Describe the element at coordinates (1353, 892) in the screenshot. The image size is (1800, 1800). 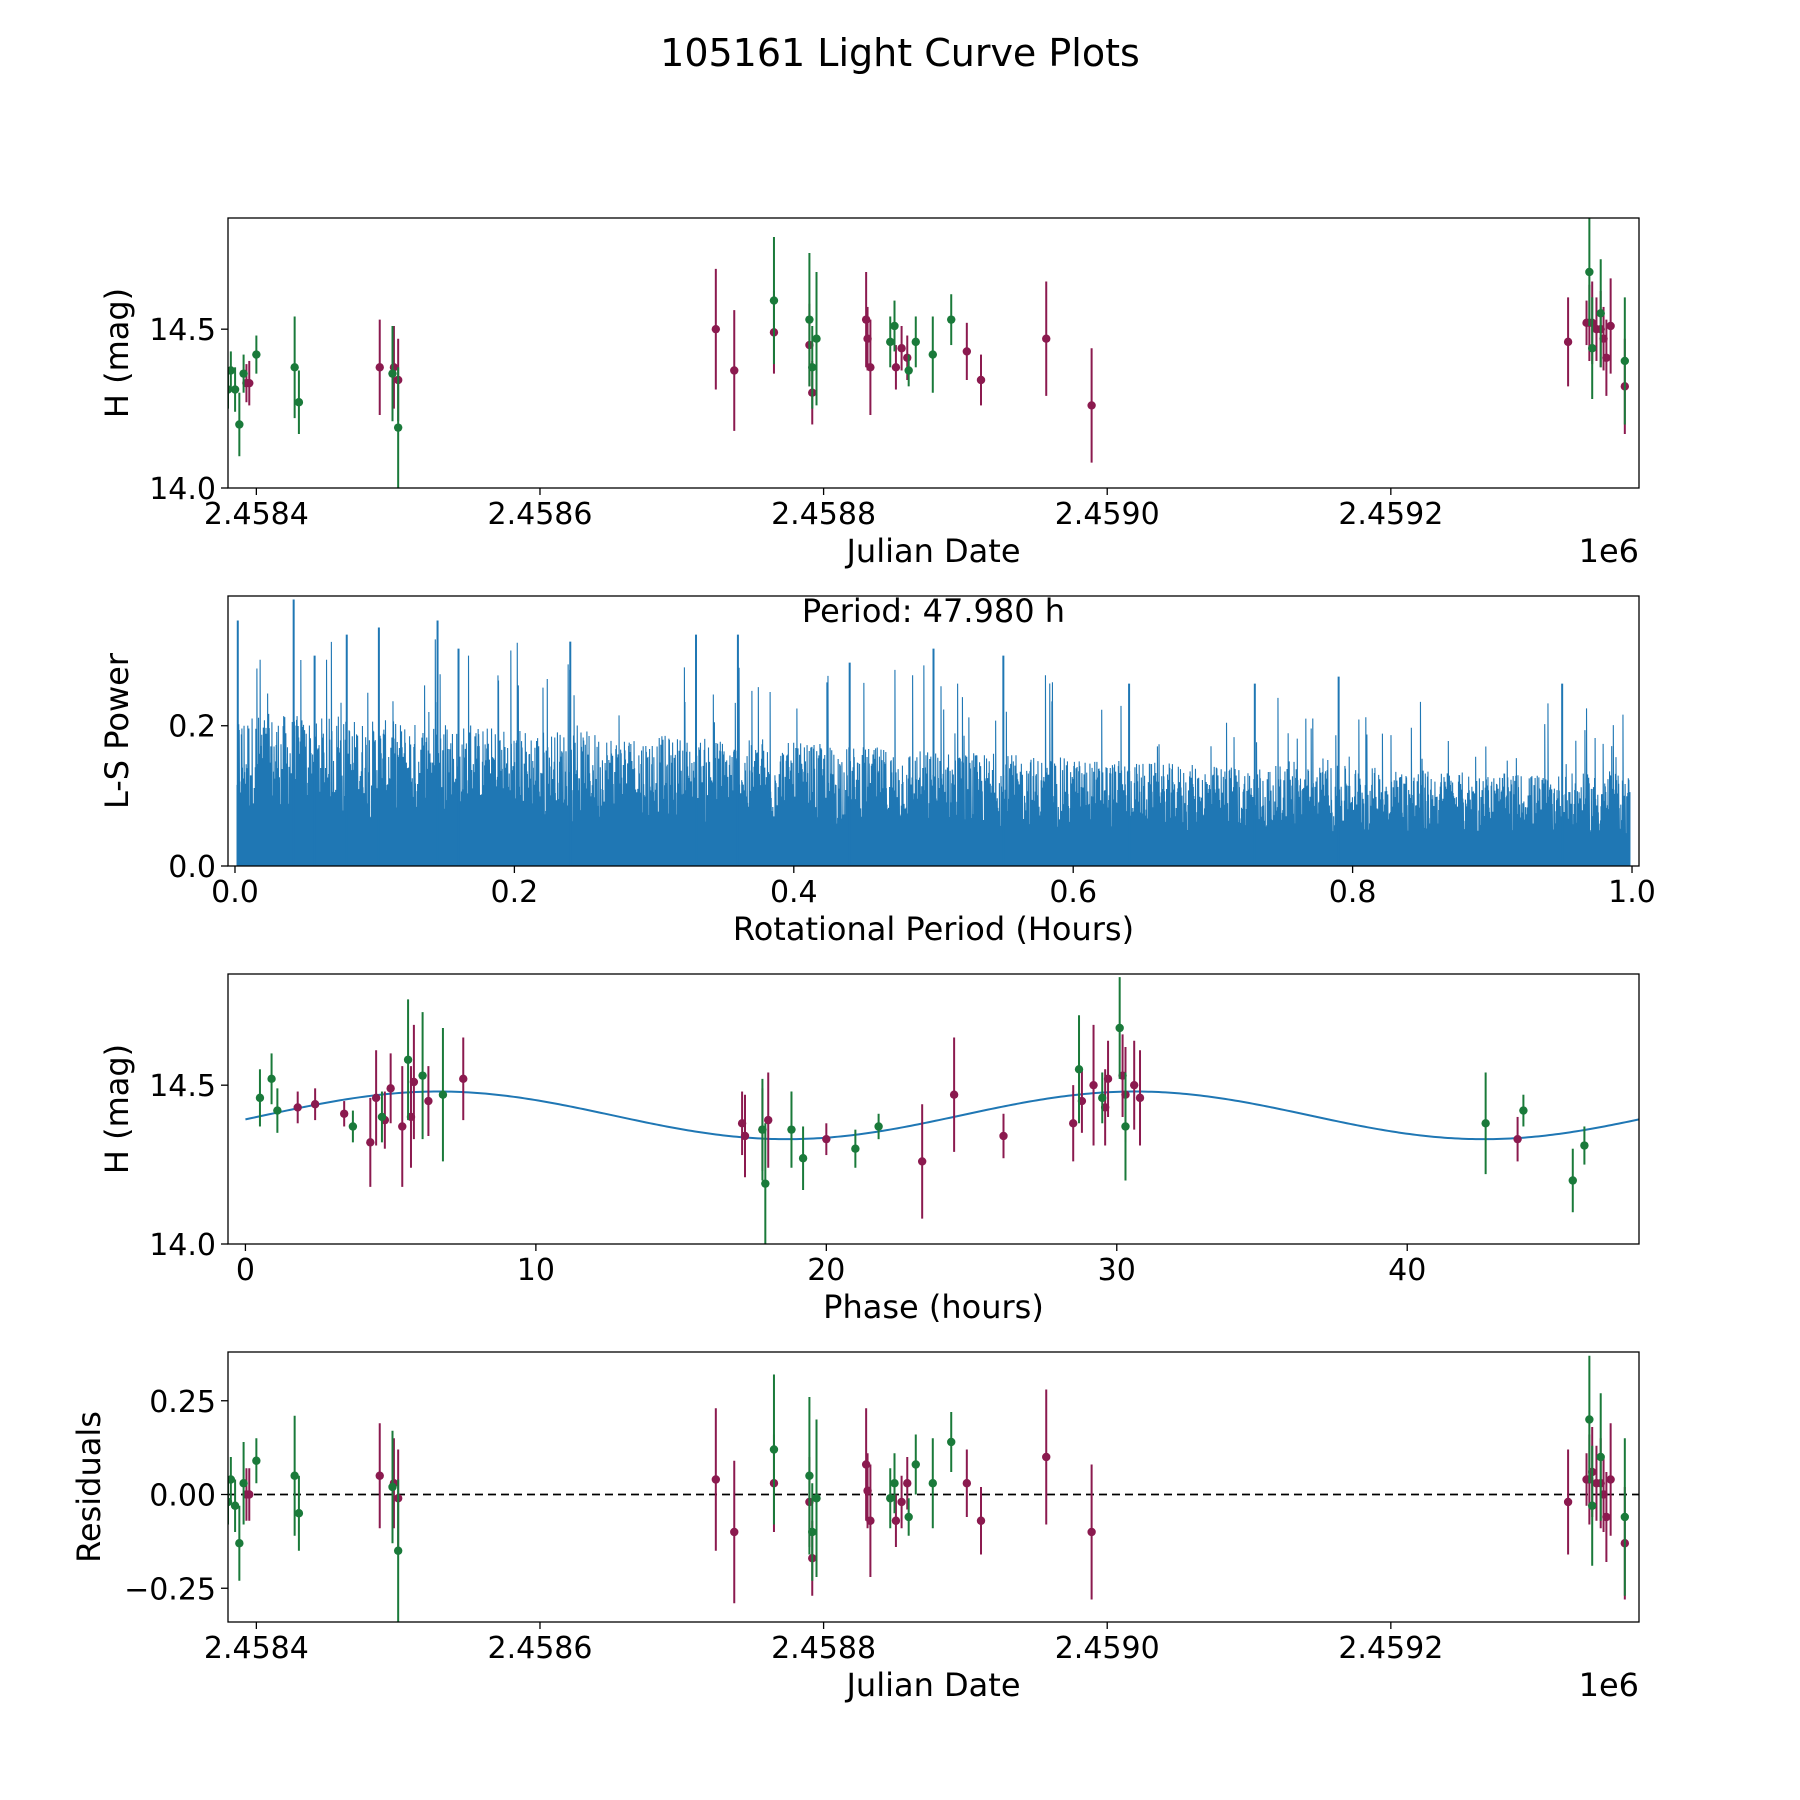
I see `x-tick-label: 0.8` at that location.